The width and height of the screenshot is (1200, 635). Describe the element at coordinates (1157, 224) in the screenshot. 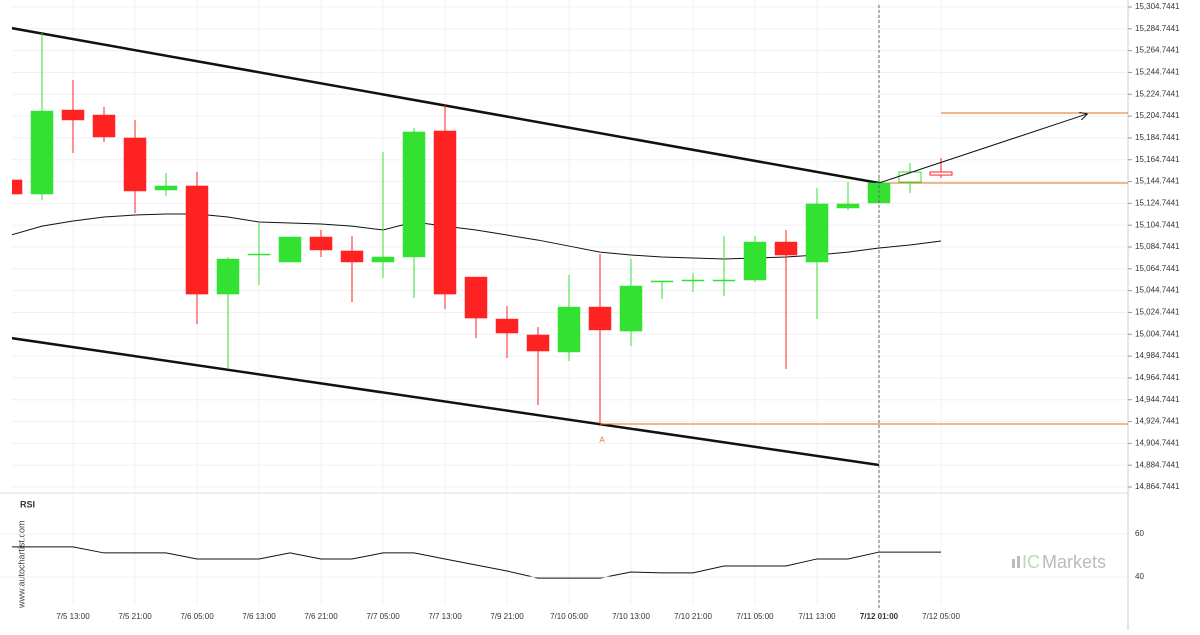

I see `y-tick-label: 15,104.7441` at that location.